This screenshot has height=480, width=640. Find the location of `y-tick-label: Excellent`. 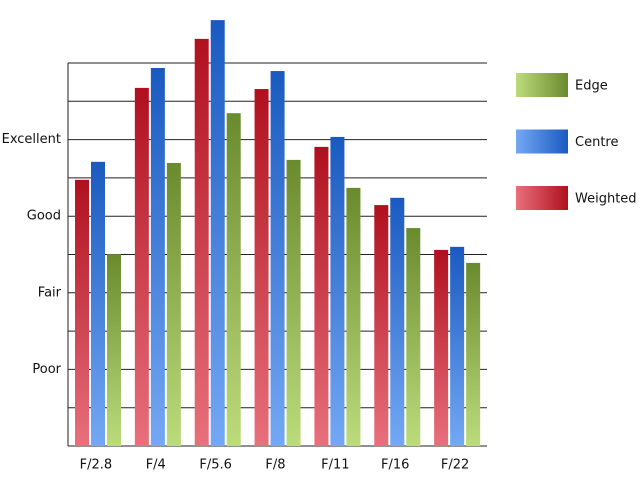

y-tick-label: Excellent is located at coordinates (31, 139).